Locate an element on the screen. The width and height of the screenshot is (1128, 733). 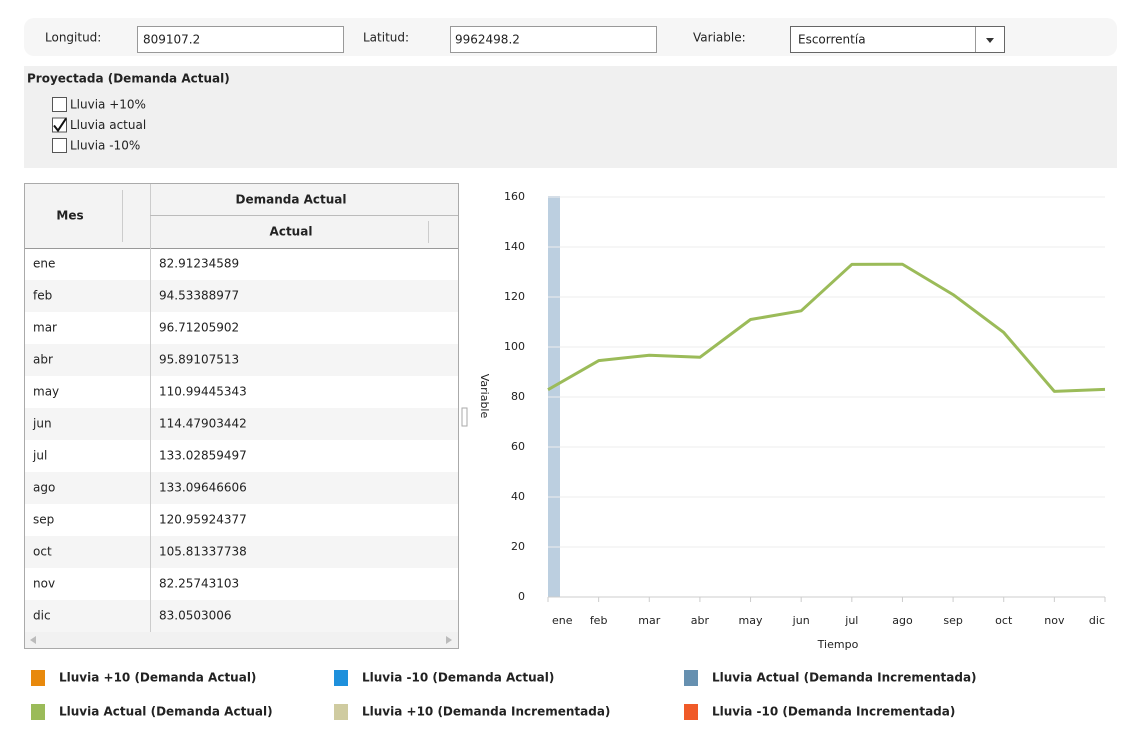
legend-label: Lluvia +10 (Demanda Actual) is located at coordinates (157, 678).